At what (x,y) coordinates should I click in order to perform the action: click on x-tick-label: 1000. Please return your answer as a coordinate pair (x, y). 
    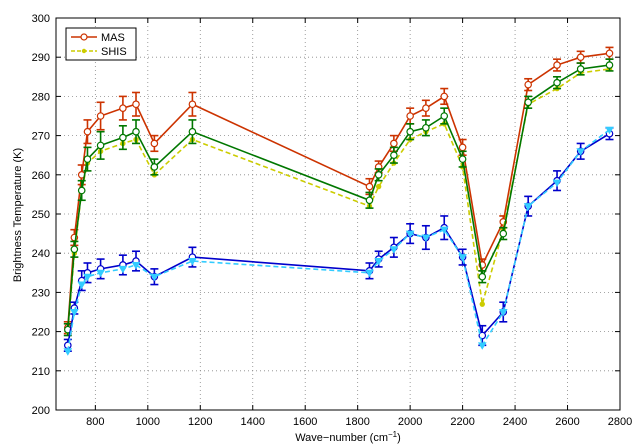
    Looking at the image, I should click on (148, 422).